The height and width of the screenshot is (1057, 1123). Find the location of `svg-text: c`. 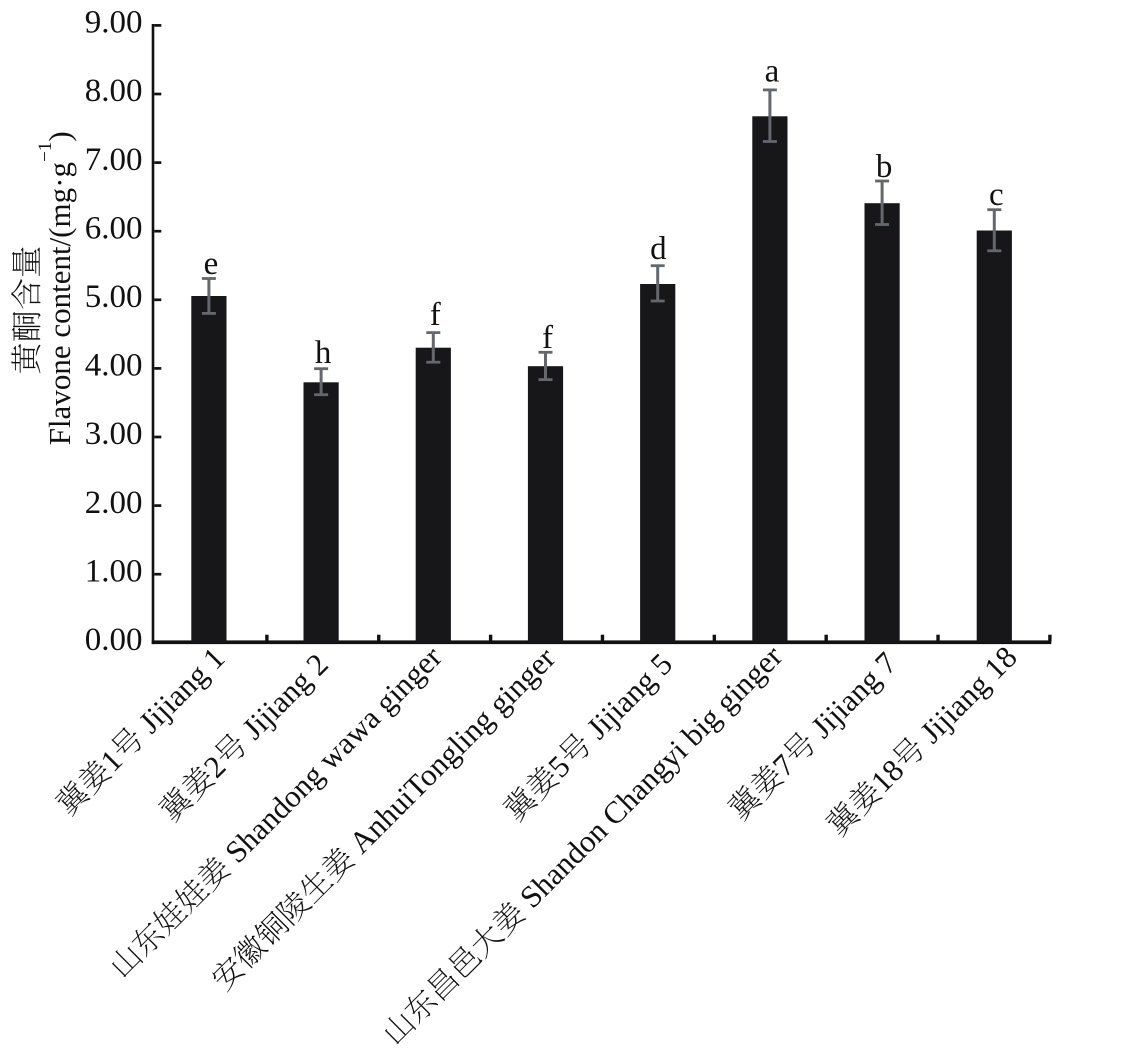

svg-text: c is located at coordinates (996, 195).